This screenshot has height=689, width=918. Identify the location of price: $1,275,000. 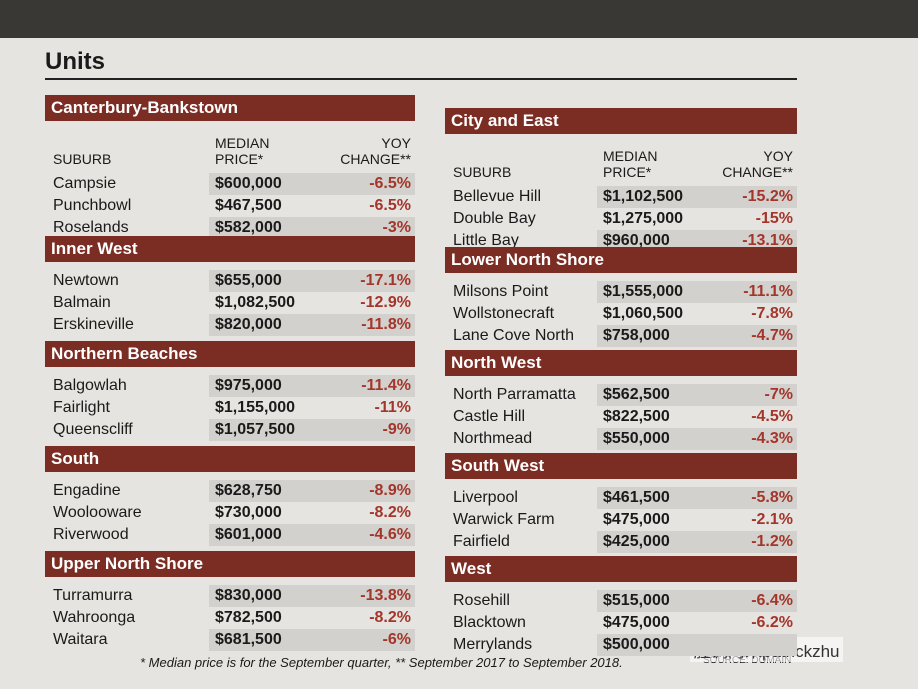
(643, 218).